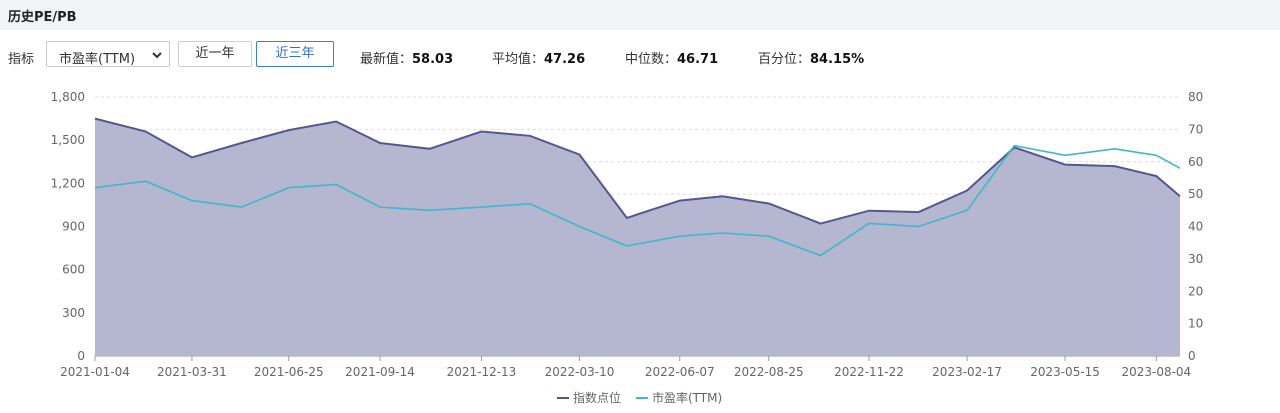 The image size is (1280, 413). I want to click on latest-value: 58.03, so click(433, 59).